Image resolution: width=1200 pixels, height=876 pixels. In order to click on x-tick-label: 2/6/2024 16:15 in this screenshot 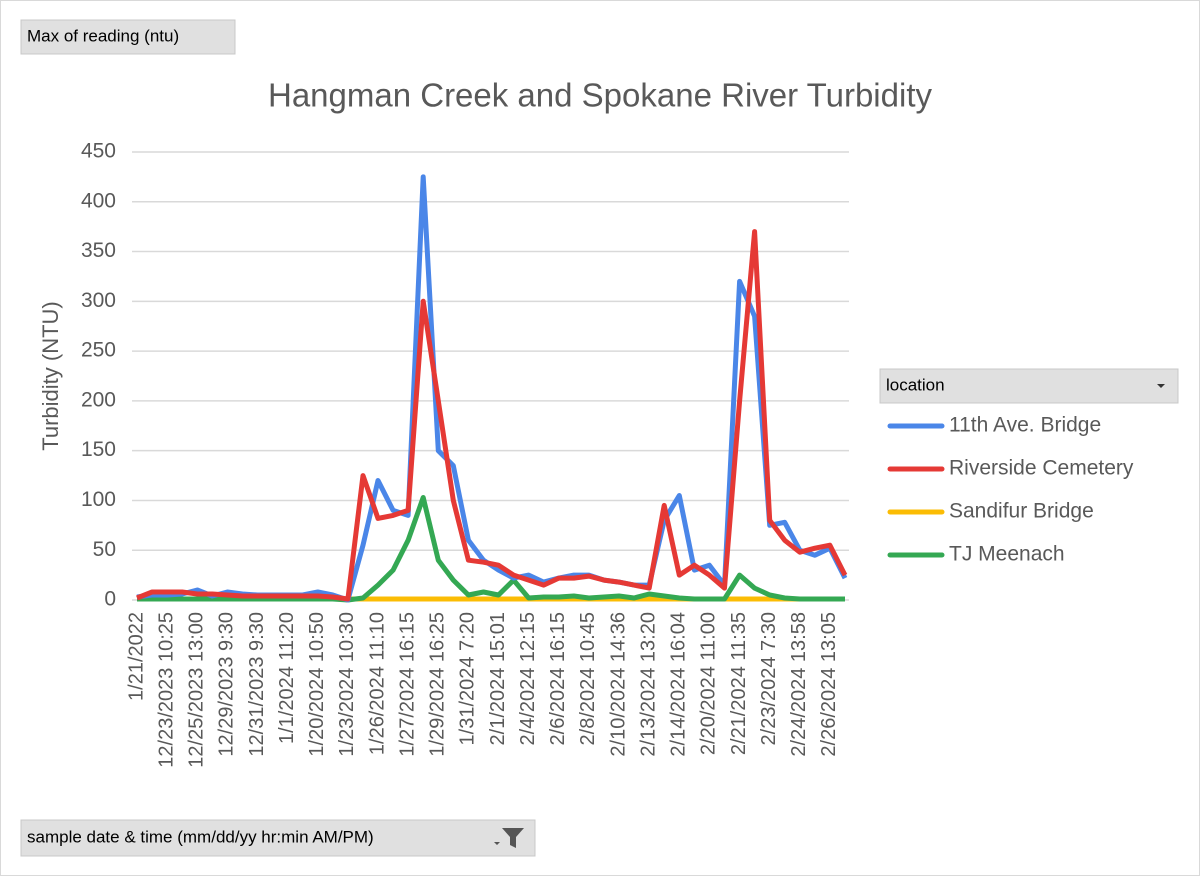, I will do `click(558, 678)`.